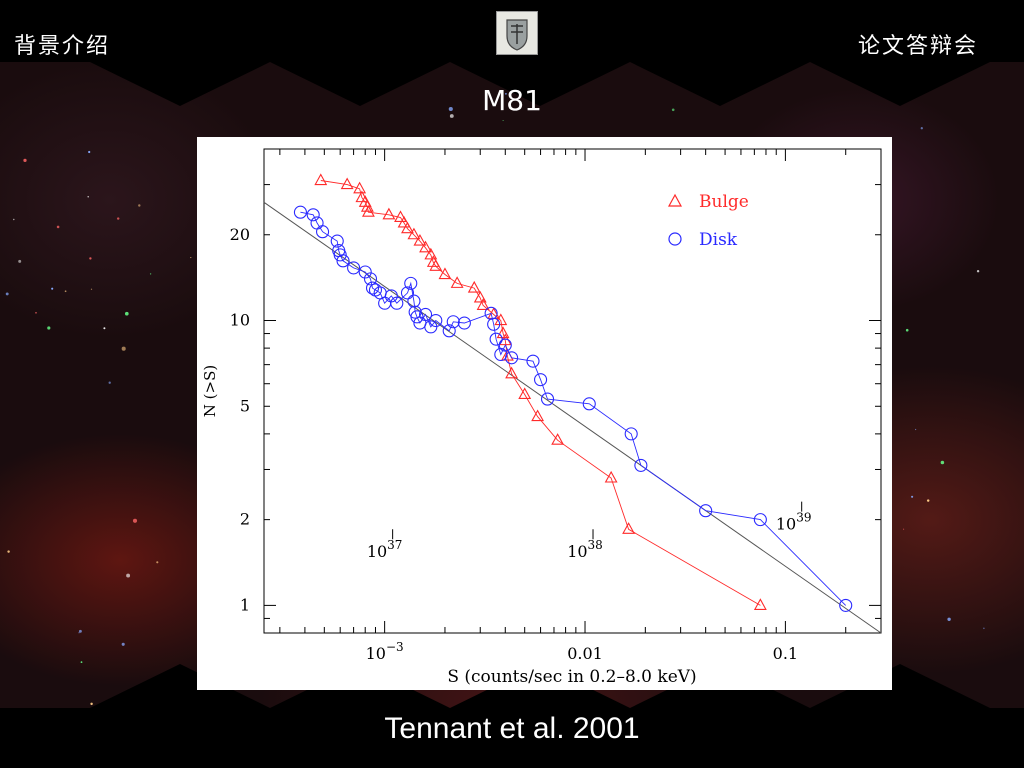 This screenshot has width=1024, height=768. Describe the element at coordinates (585, 549) in the screenshot. I see `luminosity-label: 1038` at that location.